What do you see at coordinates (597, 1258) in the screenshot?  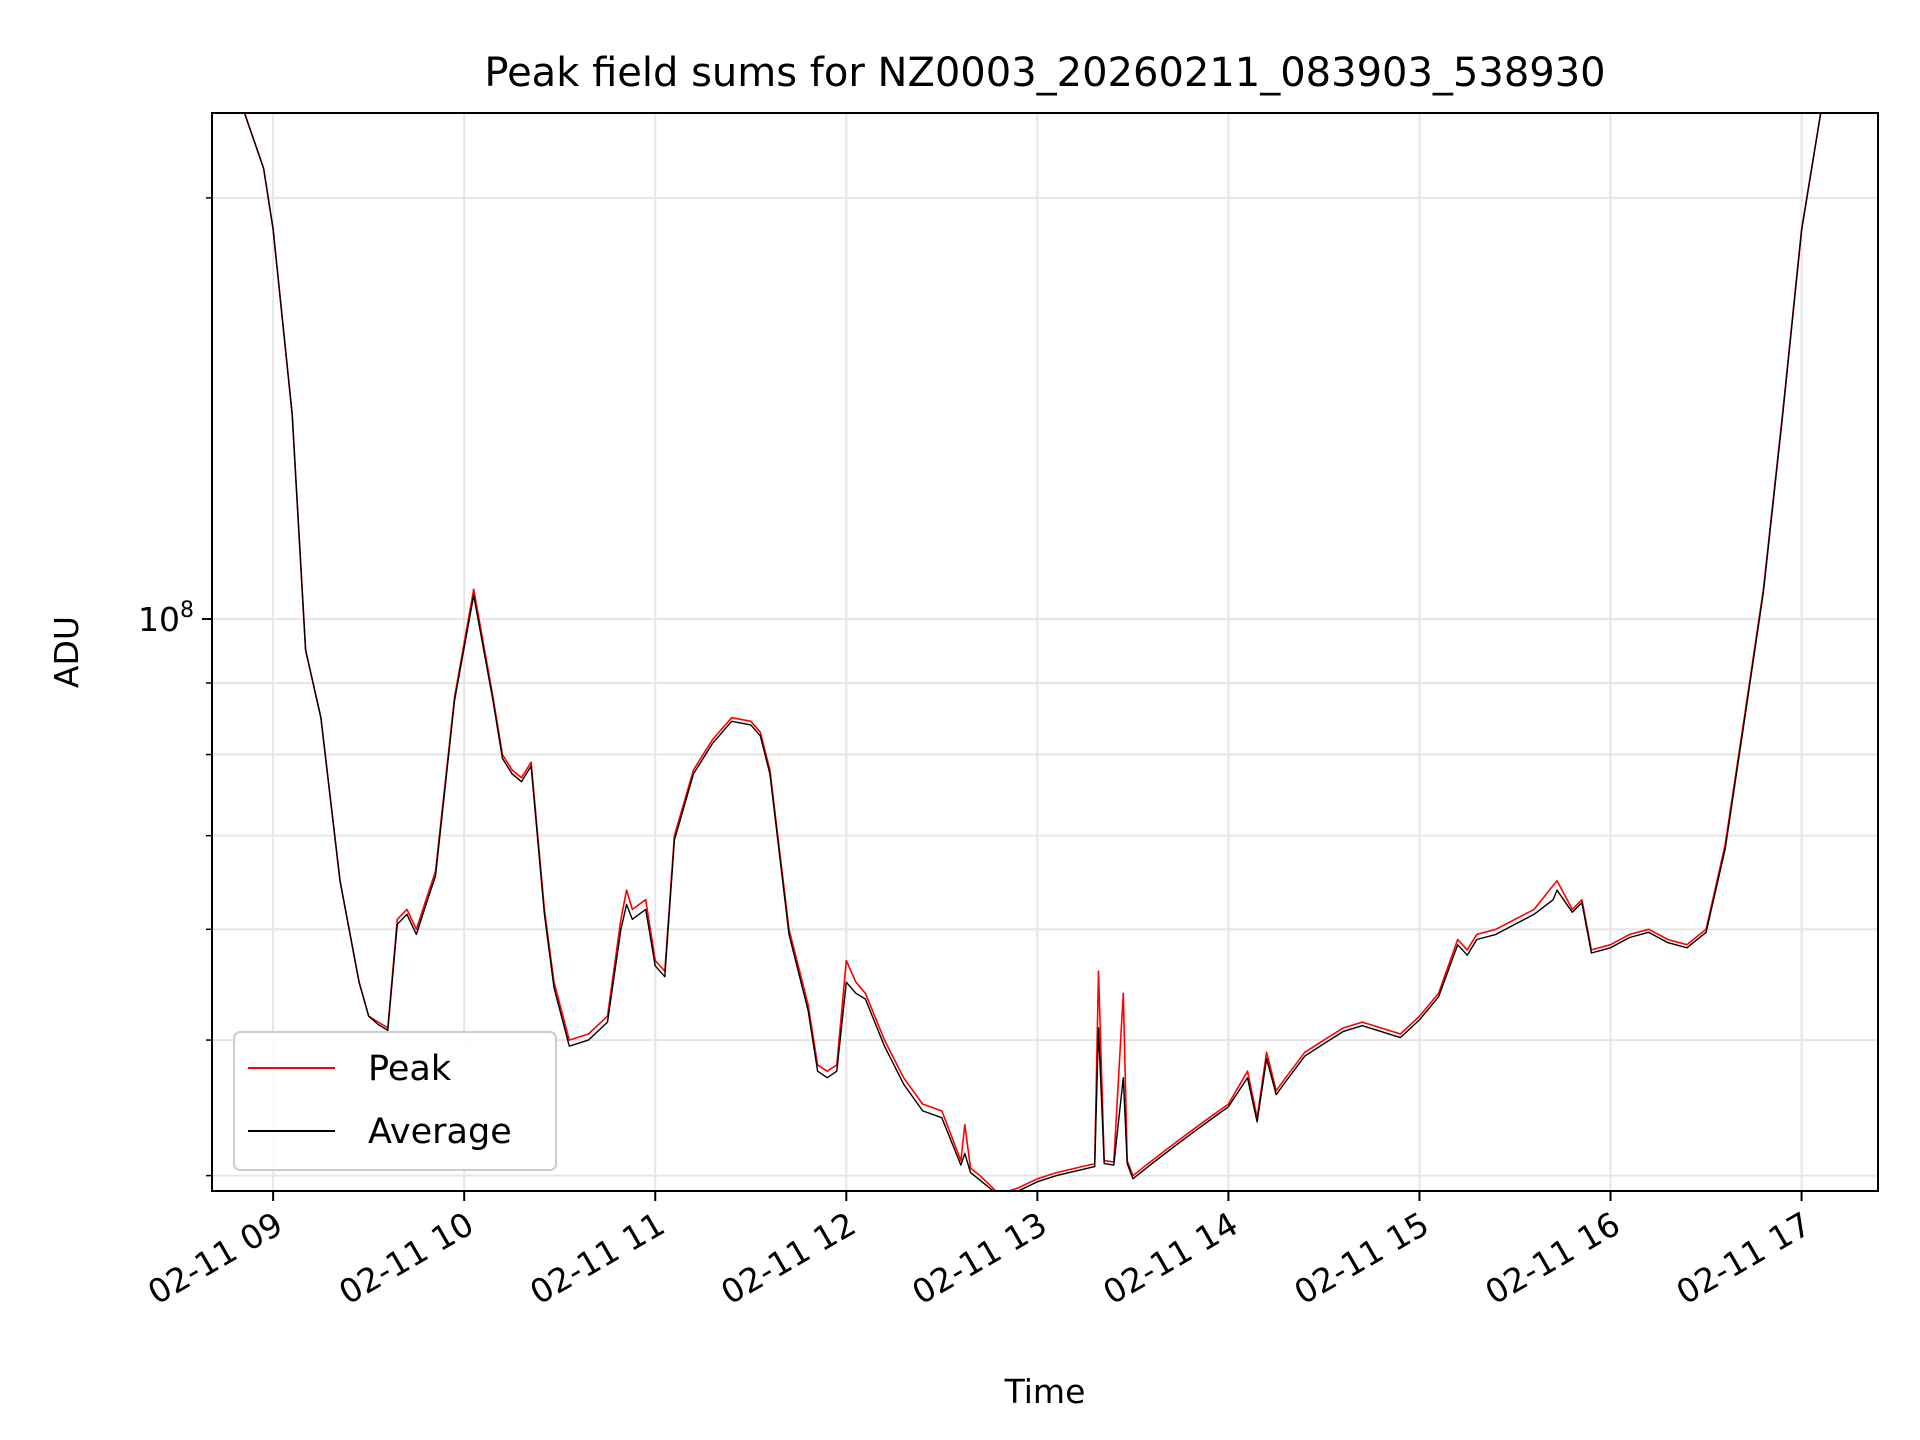 I see `x-tick-label: 02-11 11` at bounding box center [597, 1258].